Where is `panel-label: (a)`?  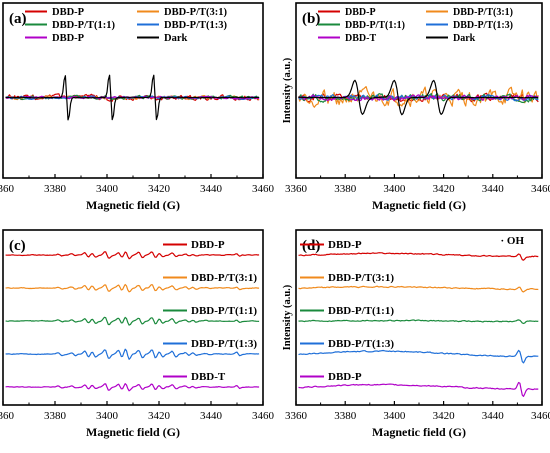
panel-label: (a) is located at coordinates (18, 19).